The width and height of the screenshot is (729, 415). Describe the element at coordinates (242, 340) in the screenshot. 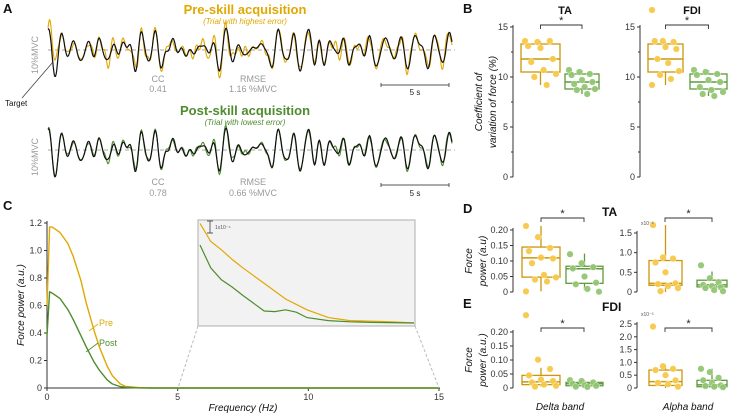

I see `c-series-post` at that location.